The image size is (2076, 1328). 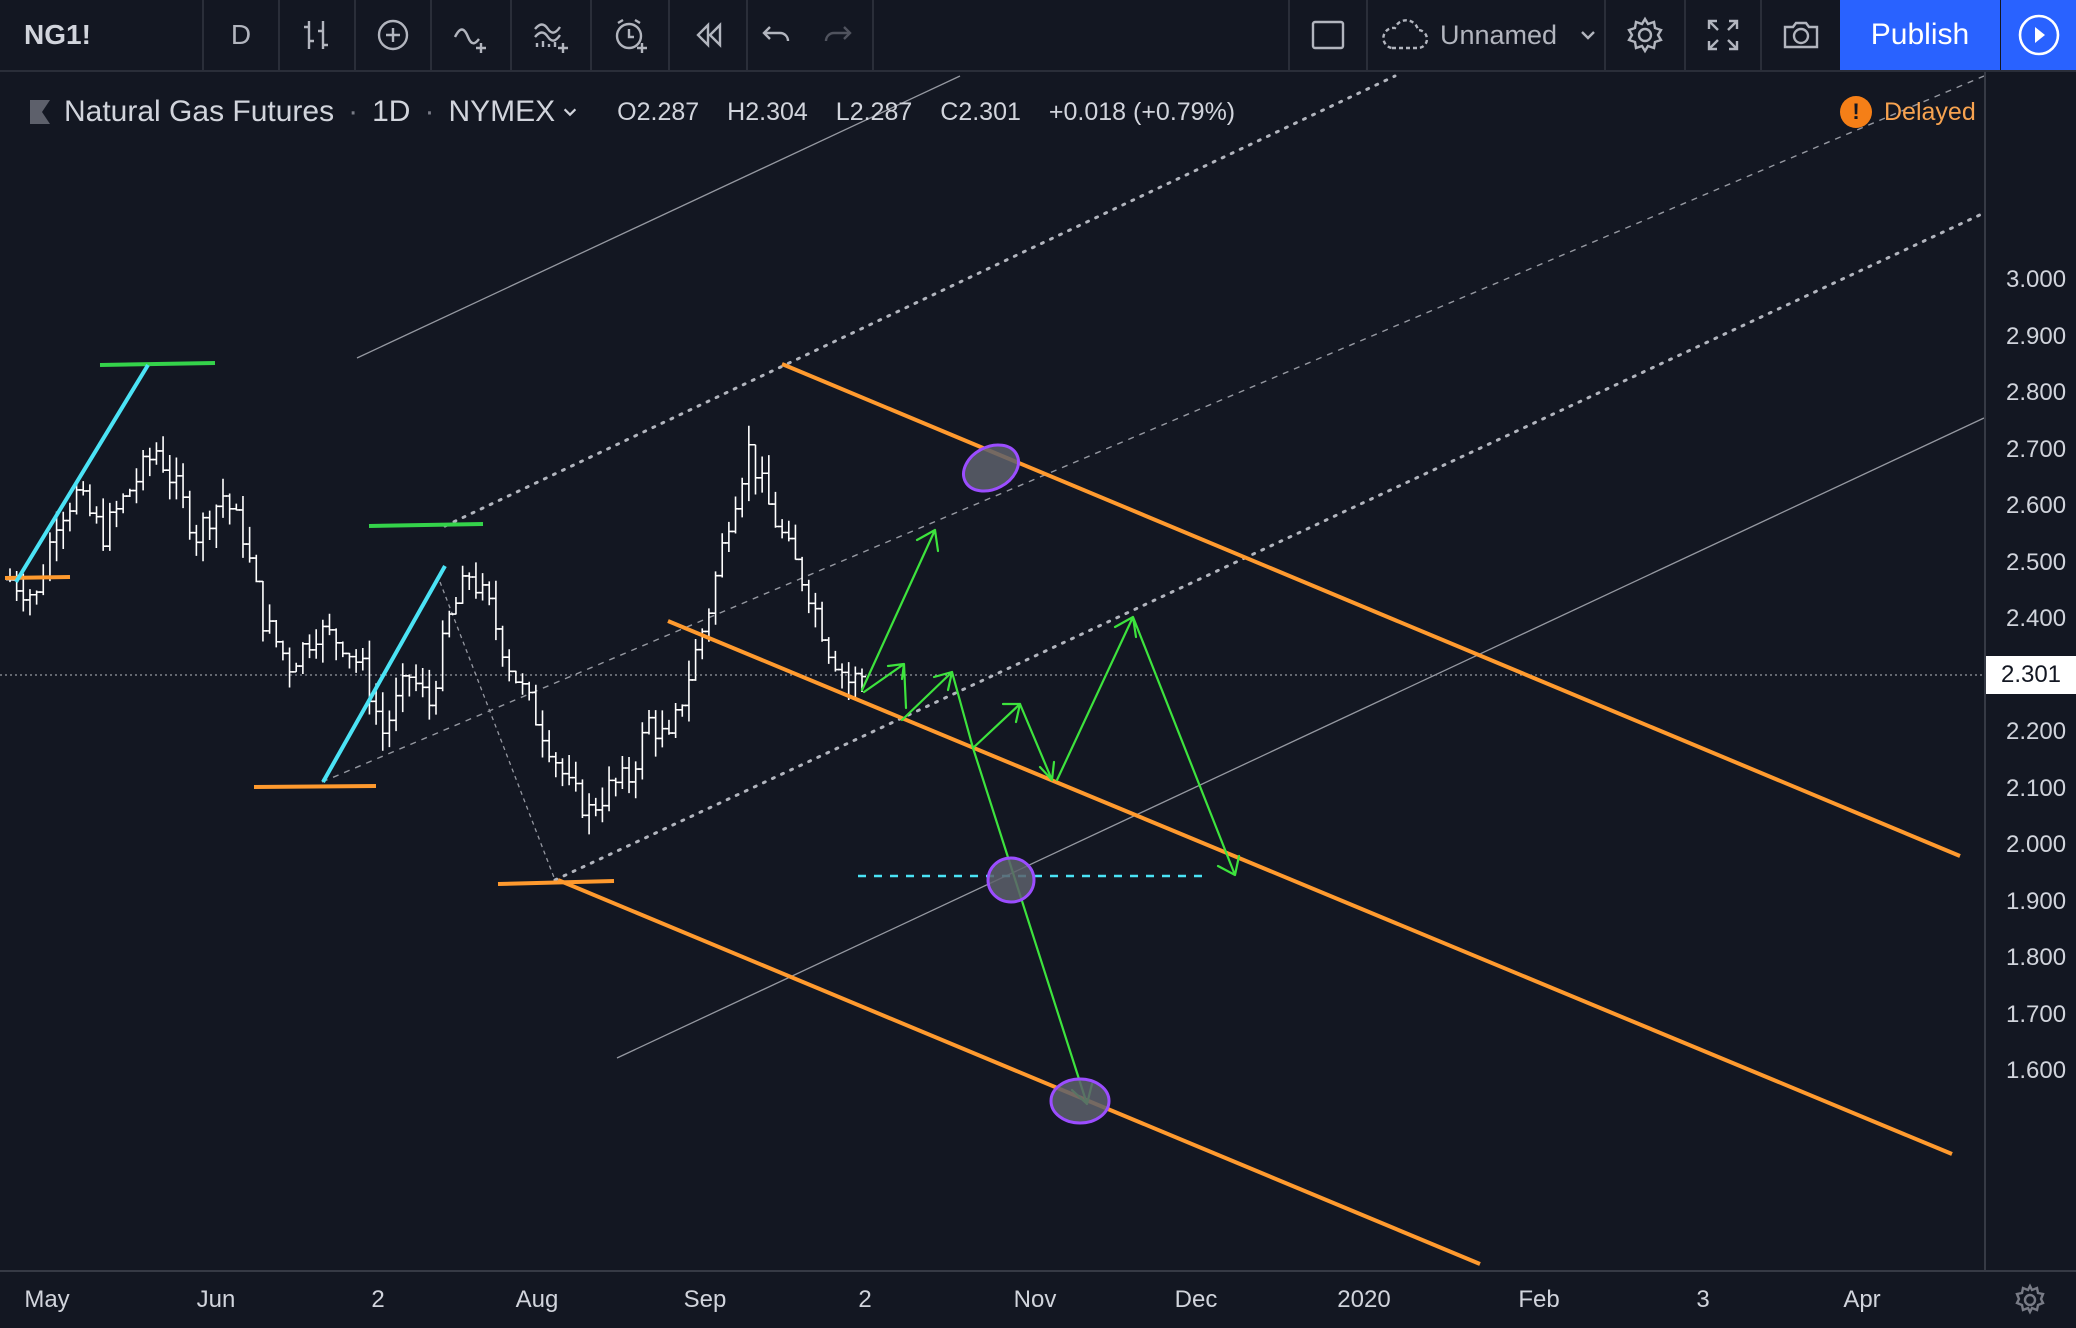 I want to click on fullscreen-button, so click(x=1724, y=35).